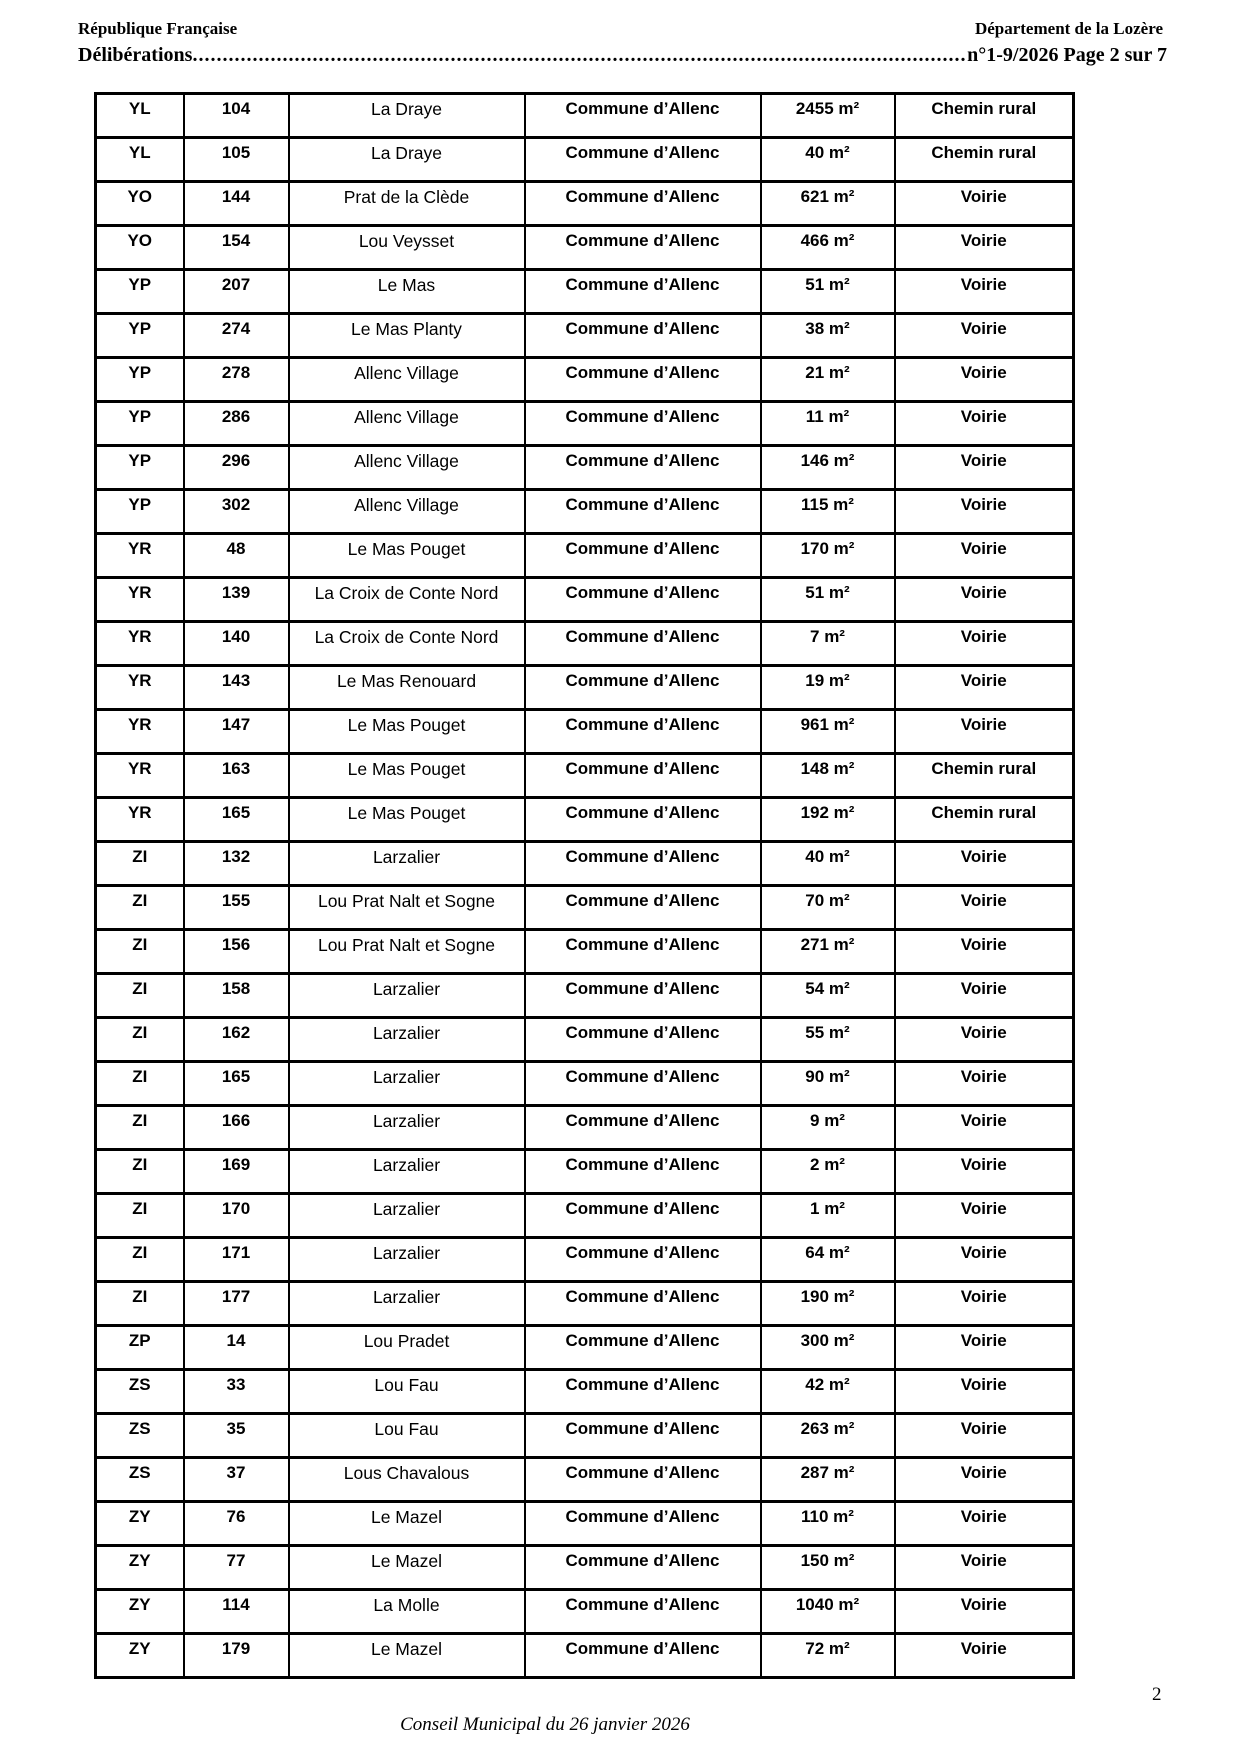 This screenshot has width=1241, height=1755. Describe the element at coordinates (236, 1039) in the screenshot. I see `cell-parcel-number: 162` at that location.